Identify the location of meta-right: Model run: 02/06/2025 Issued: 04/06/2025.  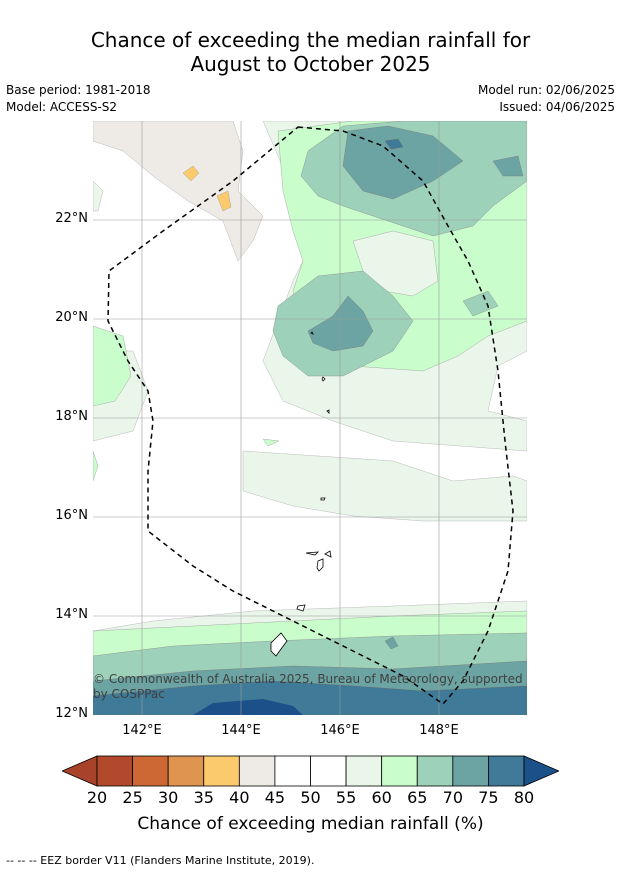
(546, 99).